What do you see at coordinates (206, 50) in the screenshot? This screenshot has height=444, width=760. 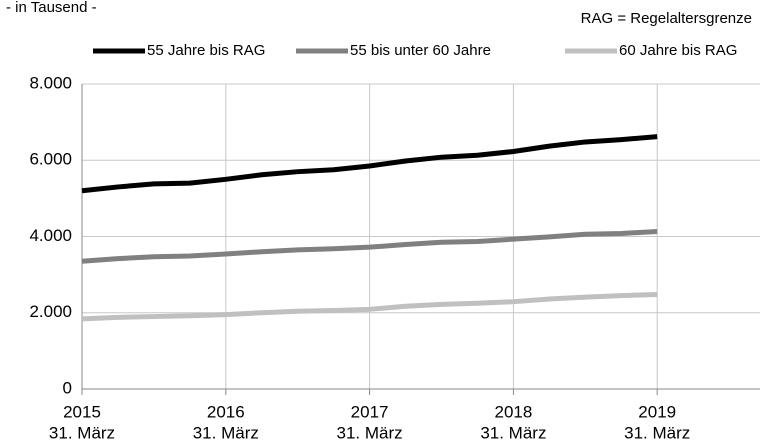 I see `legend-label: 55 Jahre bis RAG` at bounding box center [206, 50].